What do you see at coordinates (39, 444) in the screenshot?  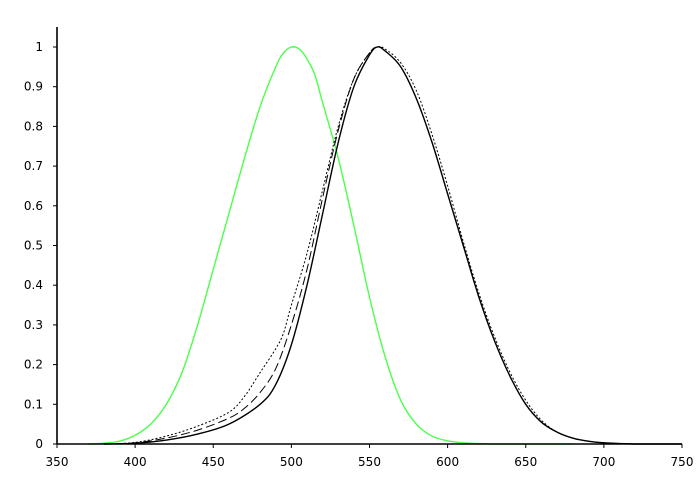 I see `y-tick-label: 0` at bounding box center [39, 444].